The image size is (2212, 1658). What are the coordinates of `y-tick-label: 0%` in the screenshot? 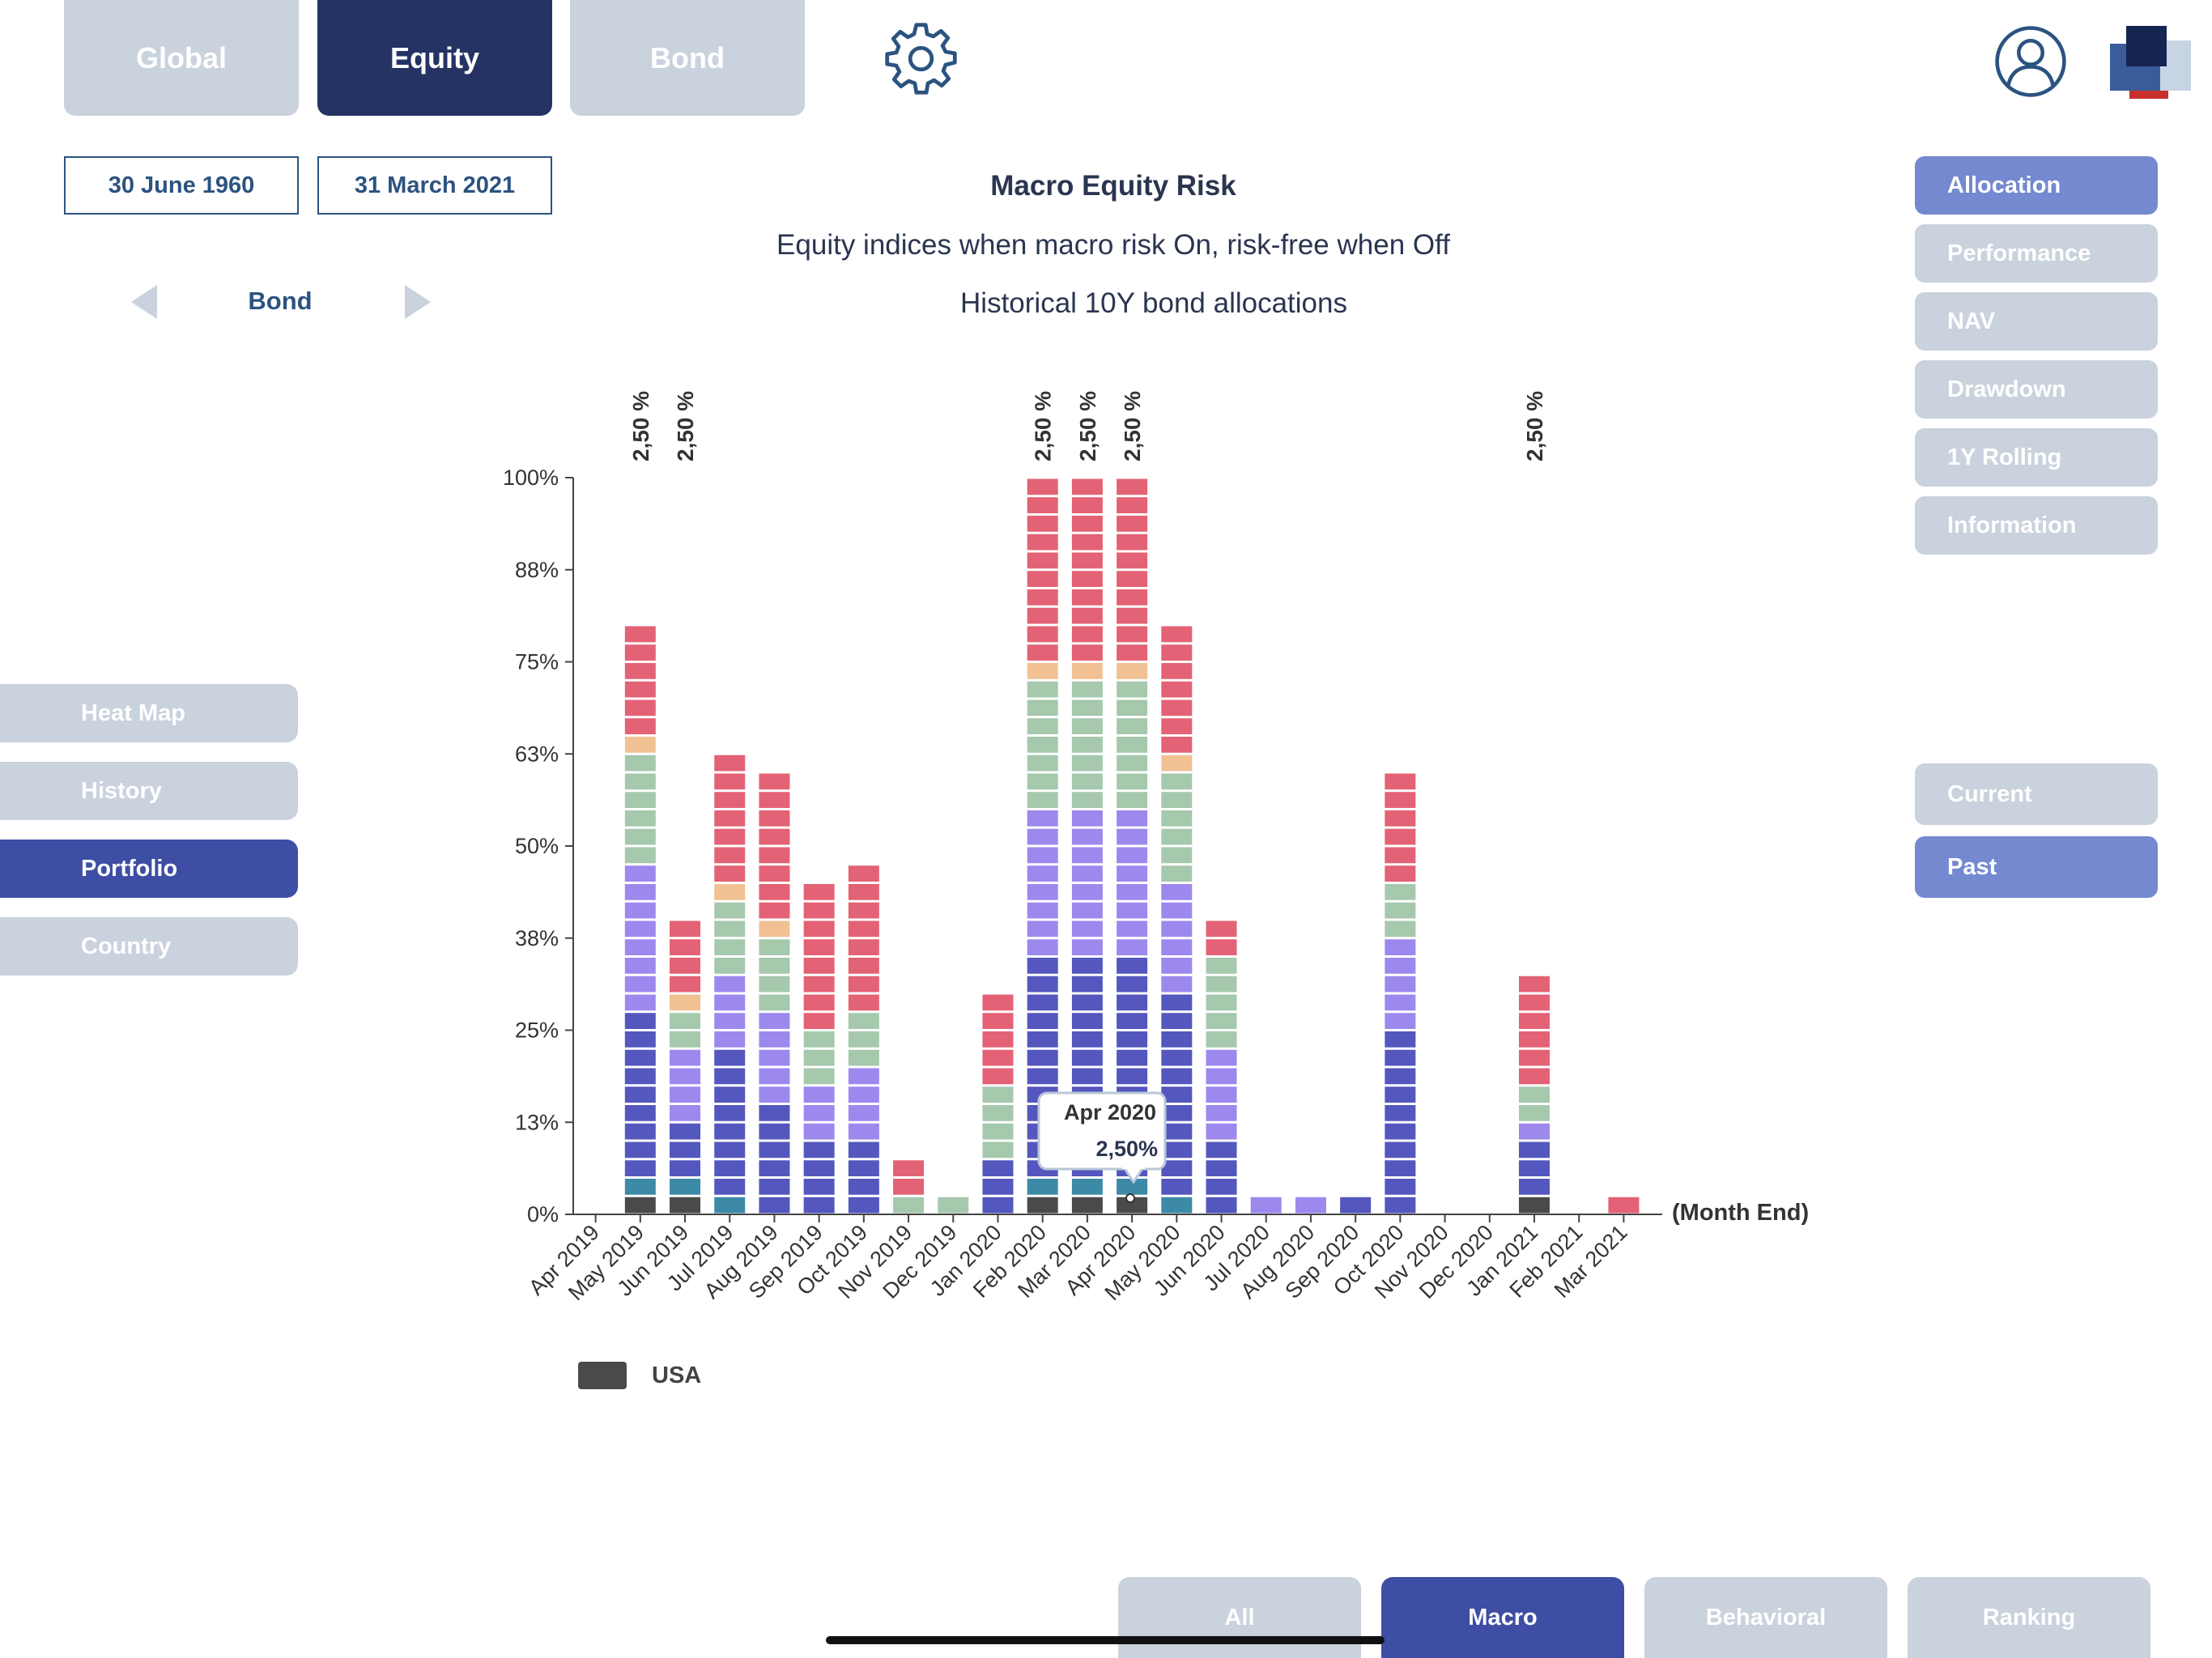 It's located at (543, 1214).